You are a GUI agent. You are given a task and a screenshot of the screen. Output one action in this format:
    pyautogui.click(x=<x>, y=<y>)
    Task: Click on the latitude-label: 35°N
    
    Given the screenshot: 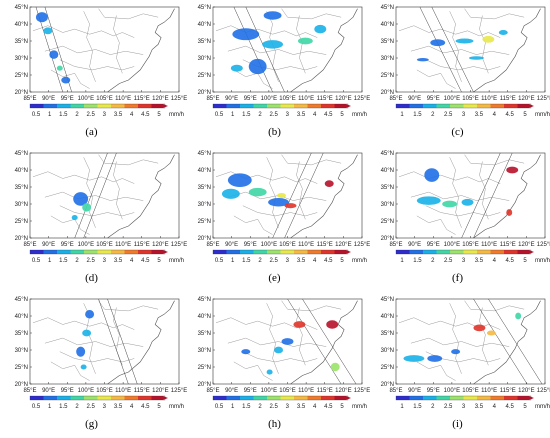 What is the action you would take?
    pyautogui.click(x=204, y=188)
    